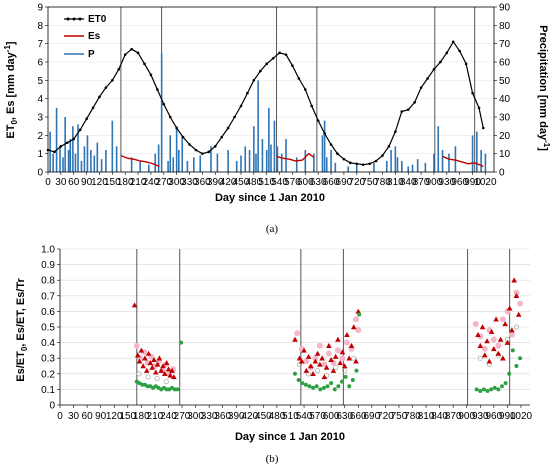 The image size is (550, 468). I want to click on x-tick-label: 630, so click(318, 182).